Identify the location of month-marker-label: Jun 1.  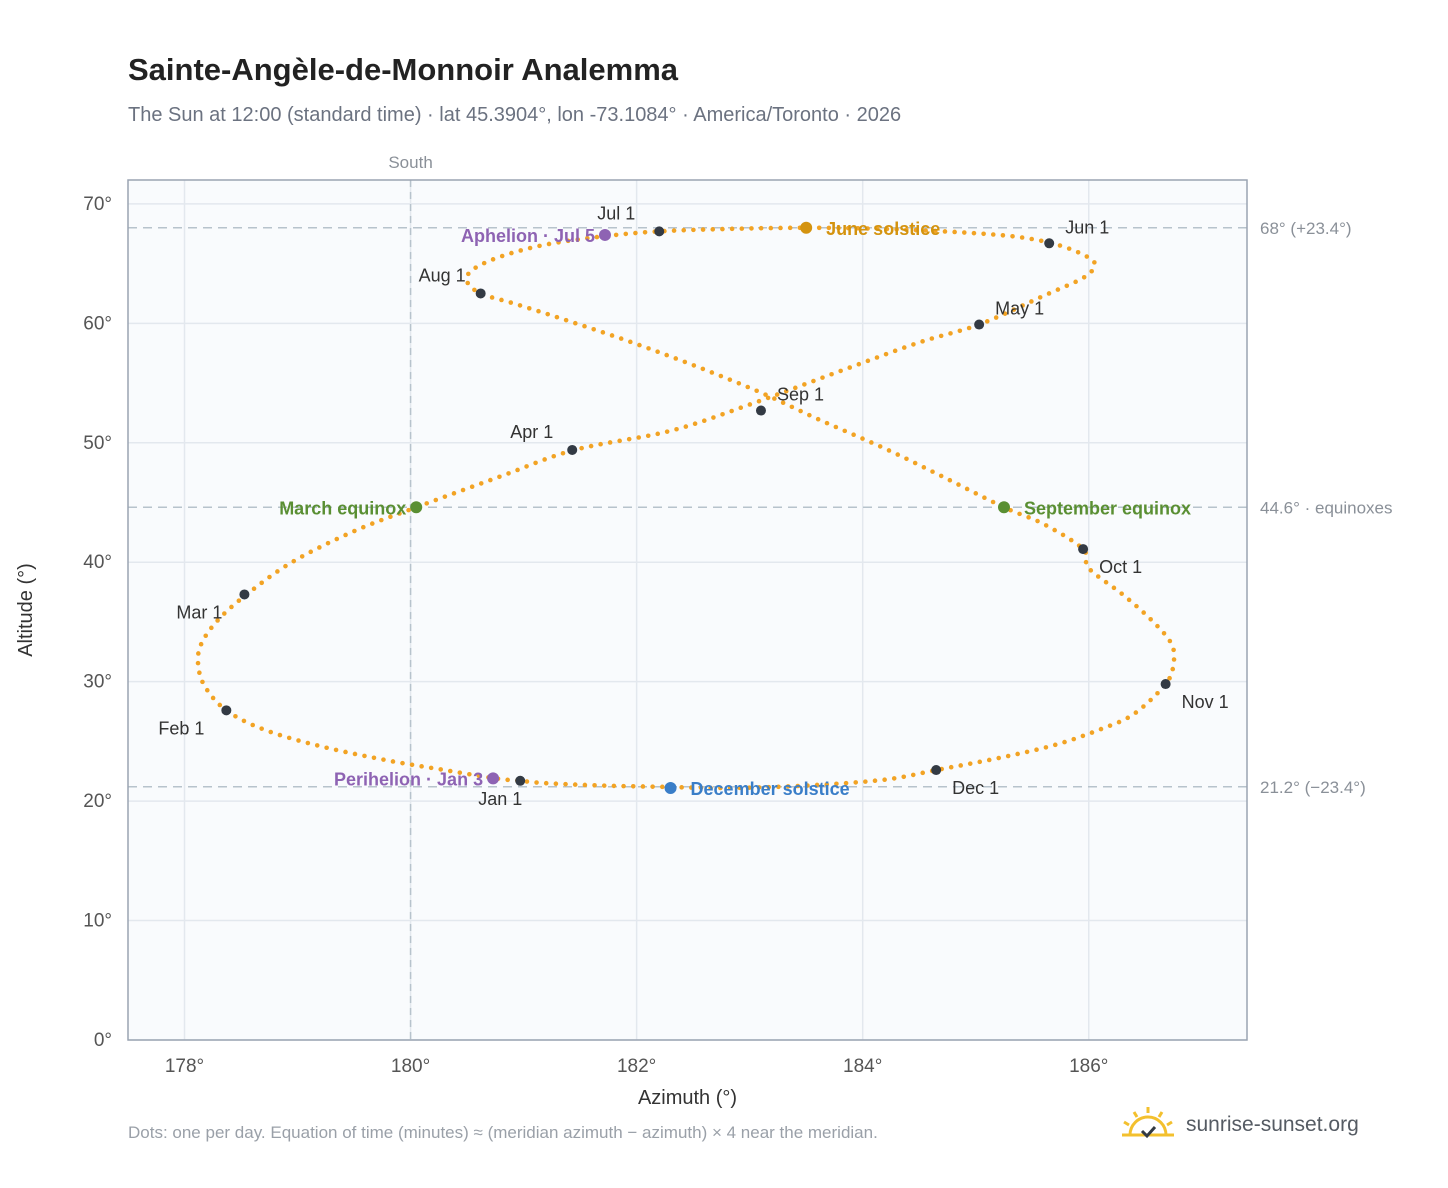
(1087, 227).